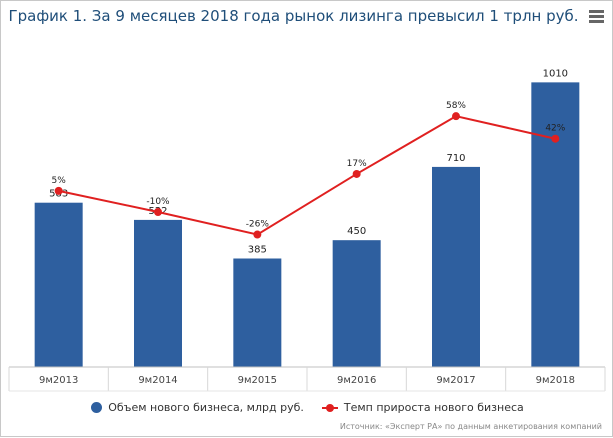  I want to click on x-tick-label: 9м2016, so click(356, 380).